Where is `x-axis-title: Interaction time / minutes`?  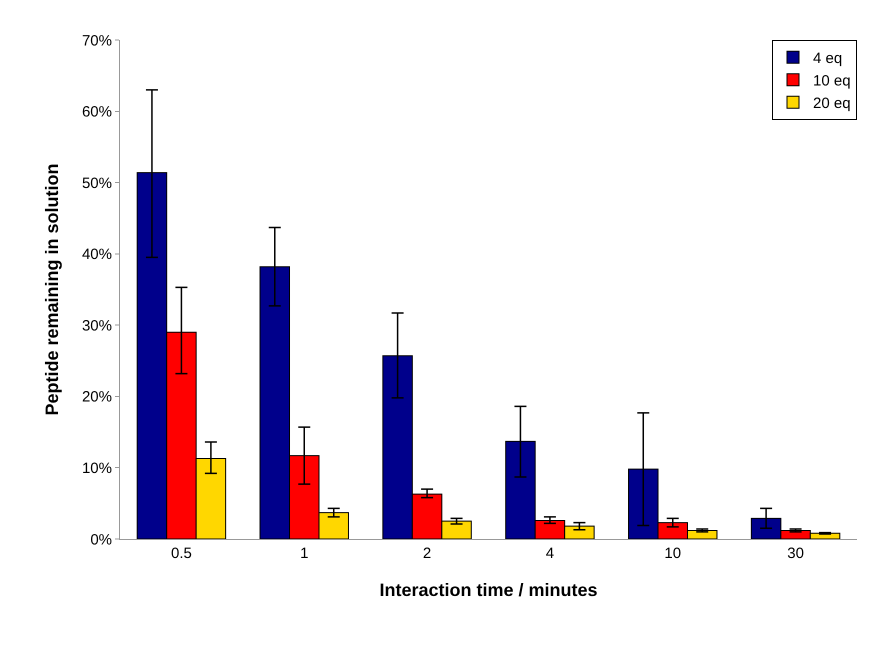
x-axis-title: Interaction time / minutes is located at coordinates (488, 590).